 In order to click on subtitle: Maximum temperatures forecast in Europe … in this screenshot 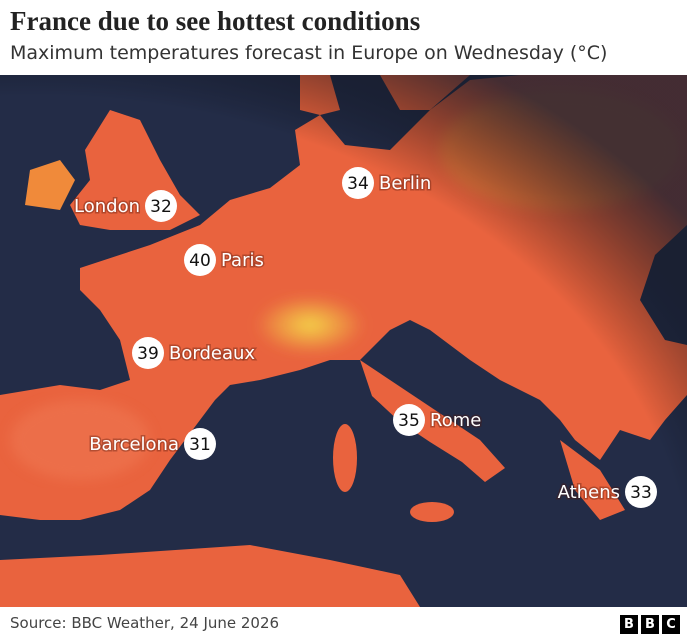, I will do `click(309, 53)`.